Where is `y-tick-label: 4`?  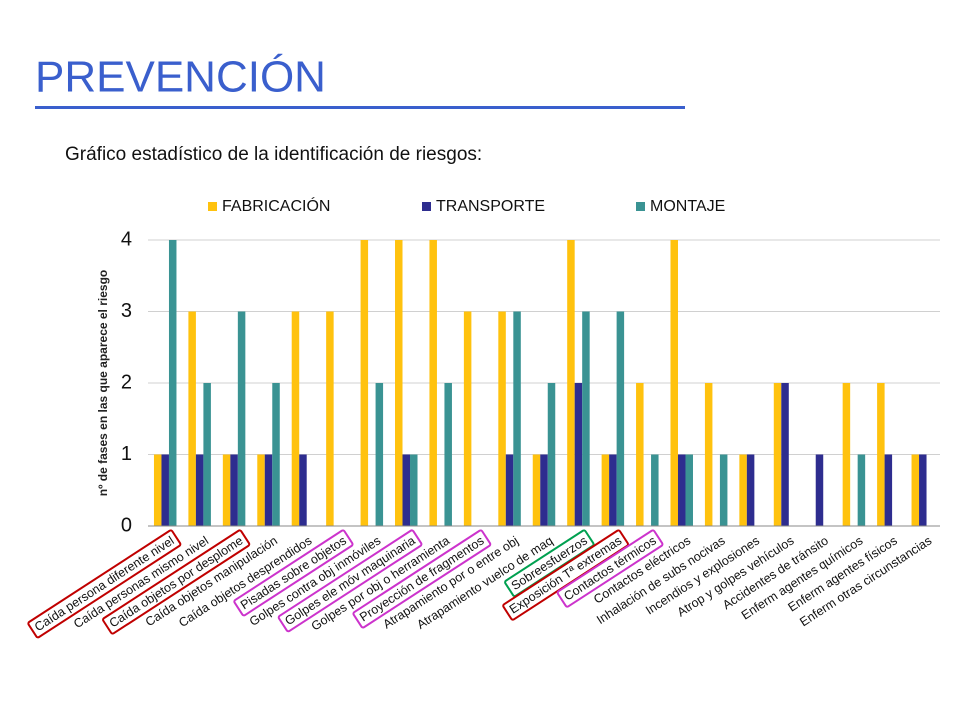 y-tick-label: 4 is located at coordinates (126, 239).